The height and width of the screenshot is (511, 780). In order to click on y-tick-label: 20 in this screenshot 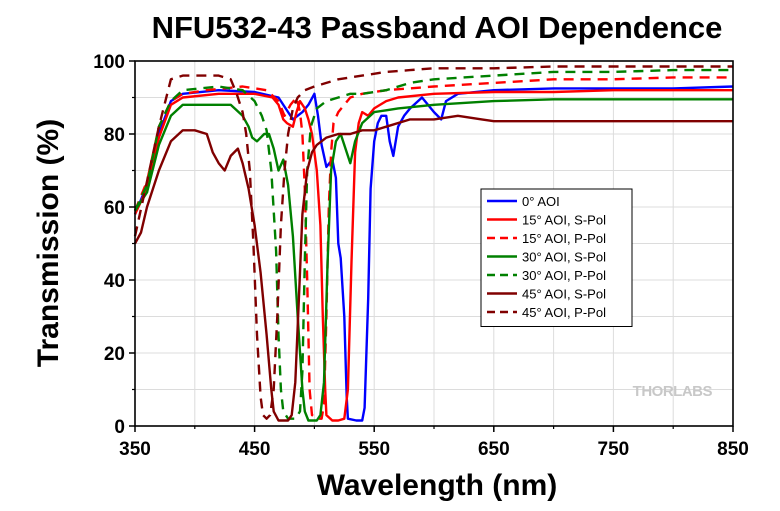, I will do `click(114, 354)`.